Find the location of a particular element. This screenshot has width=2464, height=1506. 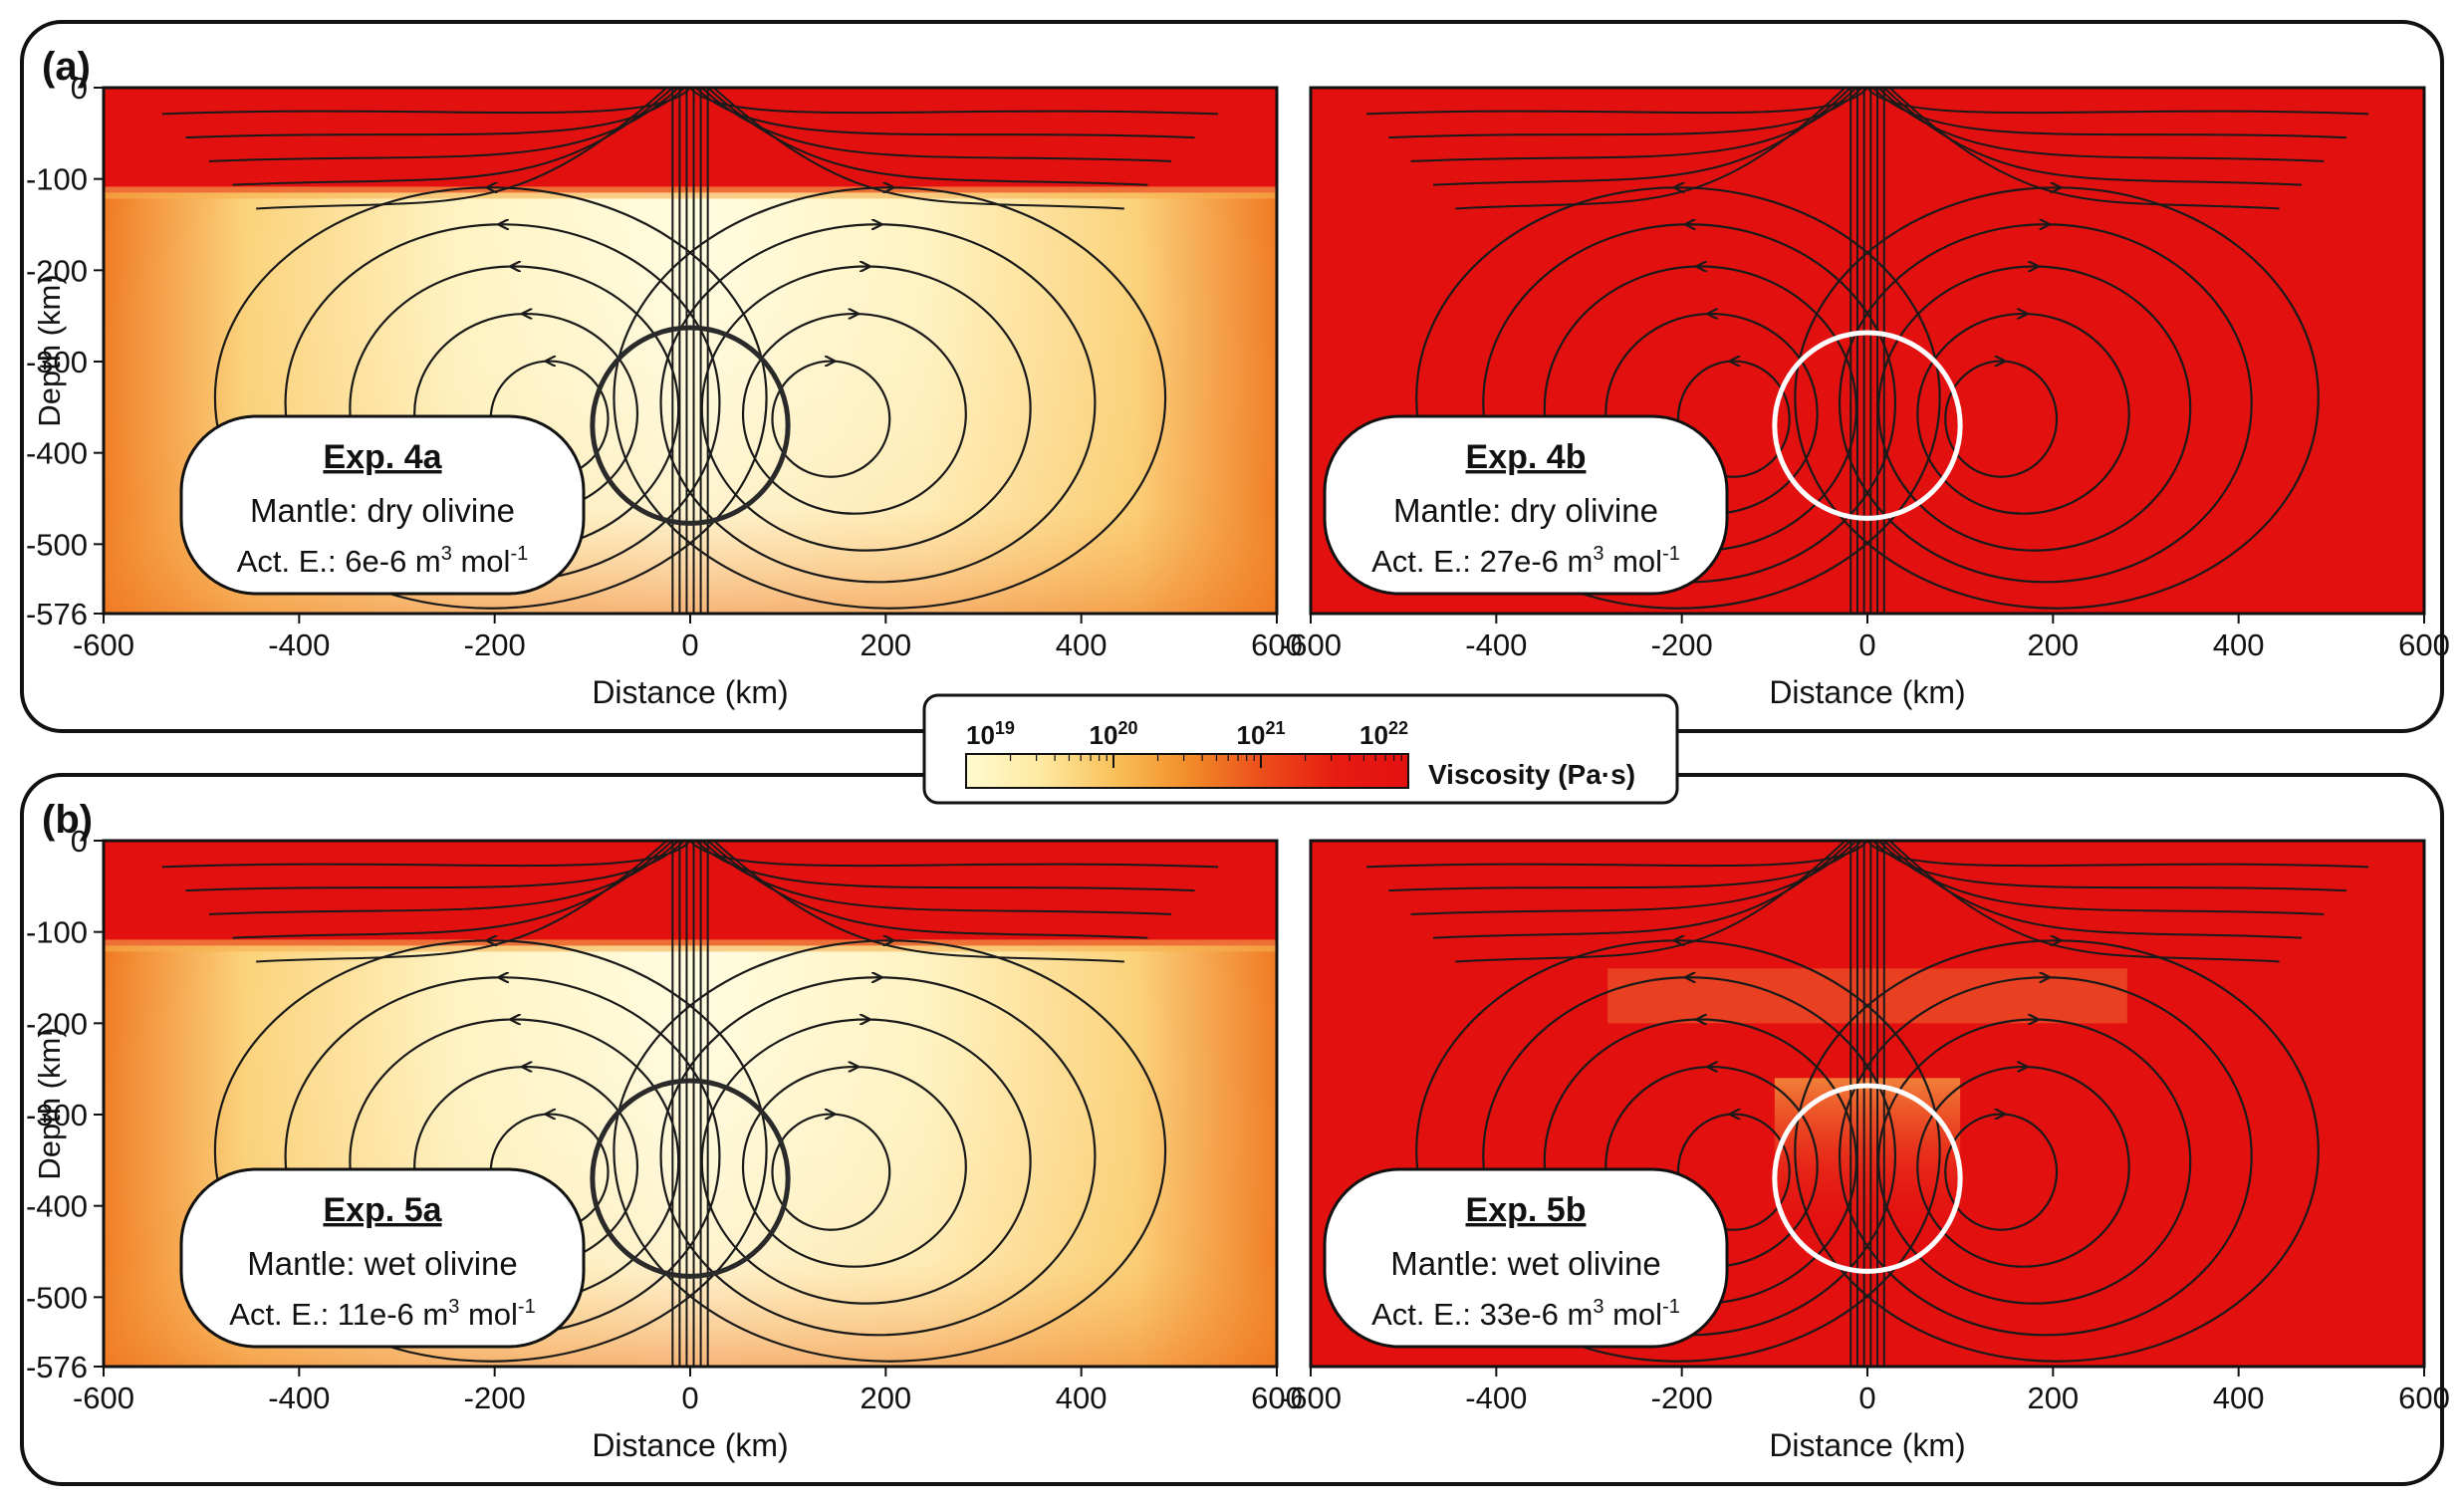

streamlines is located at coordinates (1867, 351).